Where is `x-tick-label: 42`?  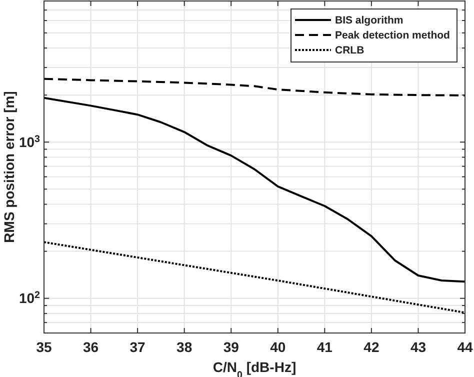 x-tick-label: 42 is located at coordinates (372, 347).